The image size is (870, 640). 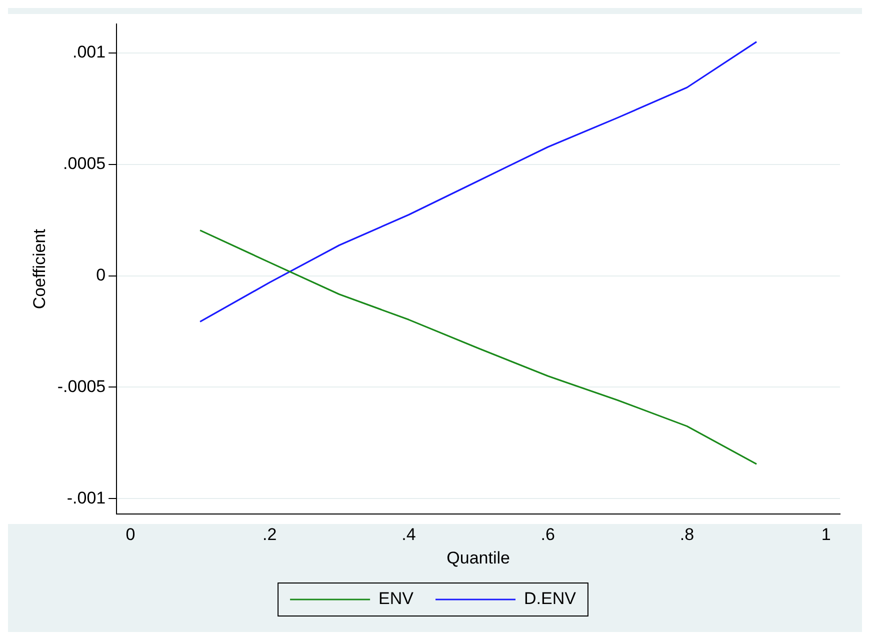 I want to click on x-tick-label: .2, so click(x=269, y=534).